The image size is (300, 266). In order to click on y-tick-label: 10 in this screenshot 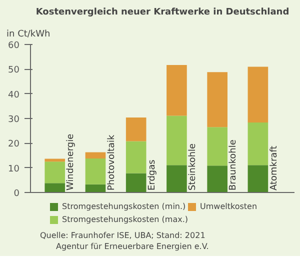, I will do `click(14, 169)`.